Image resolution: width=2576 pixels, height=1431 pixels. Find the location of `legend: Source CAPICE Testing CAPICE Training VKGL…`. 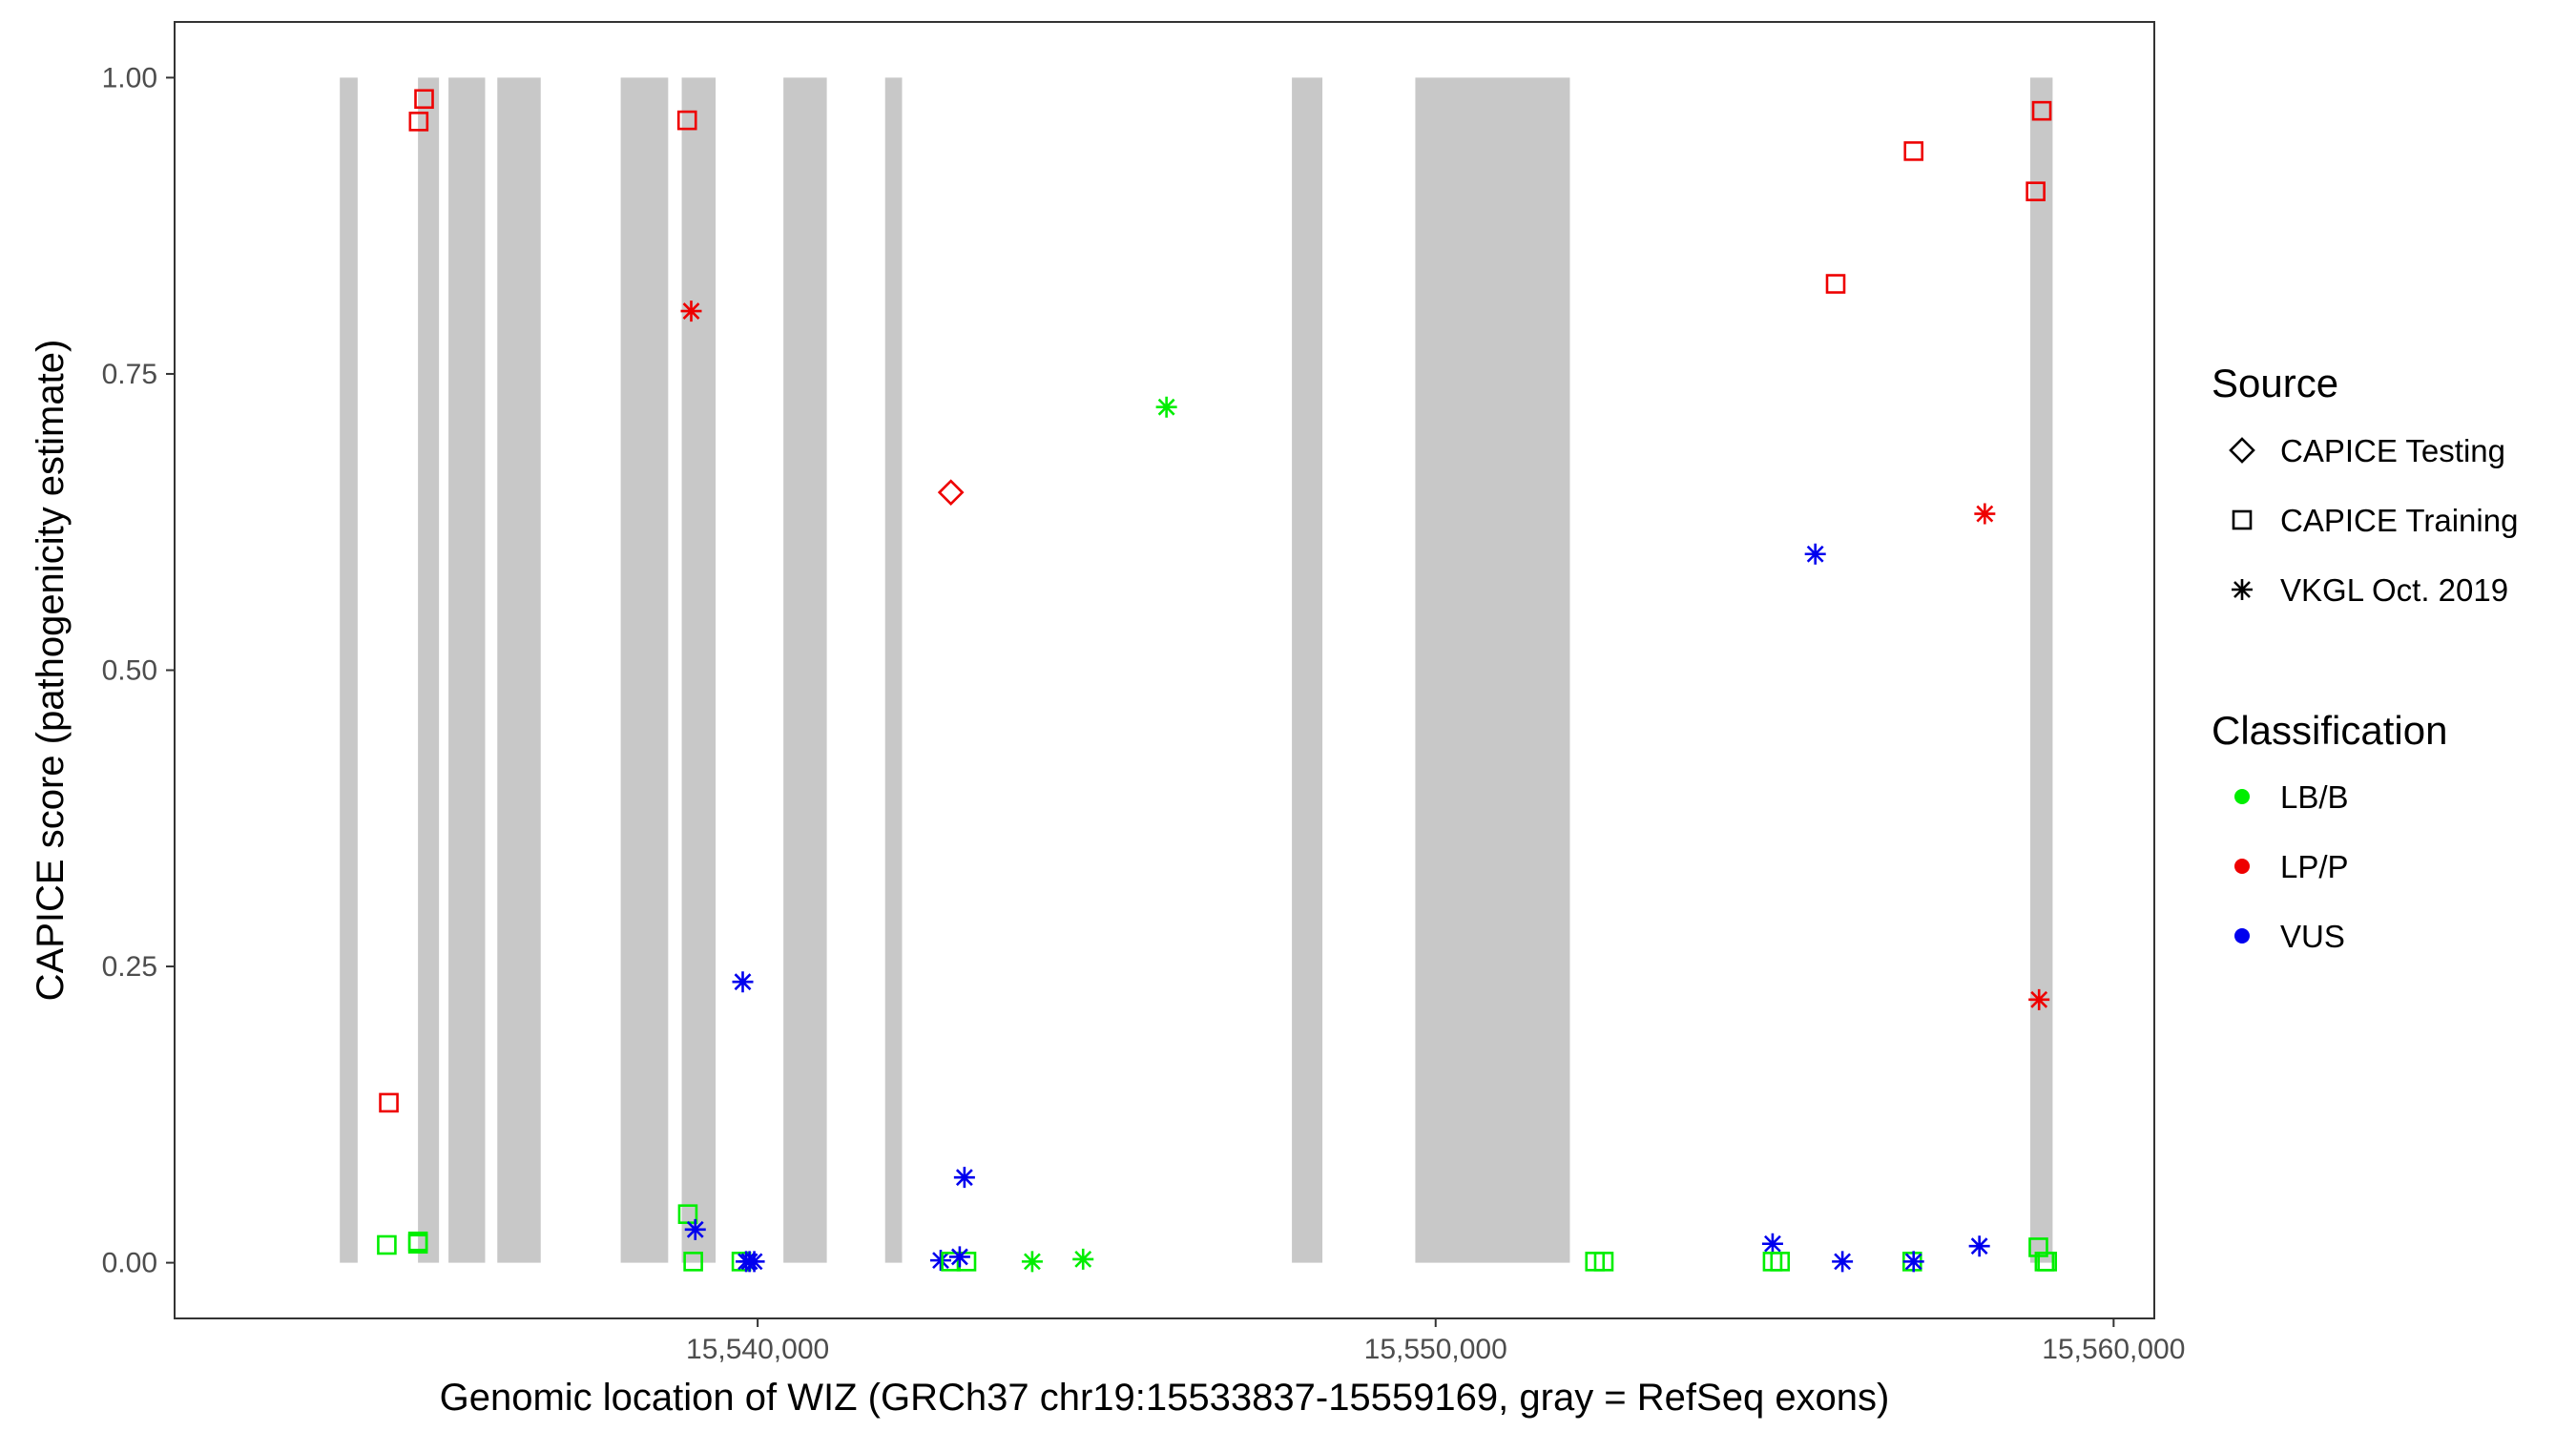

legend: Source CAPICE Testing CAPICE Training VKGL… is located at coordinates (2365, 657).